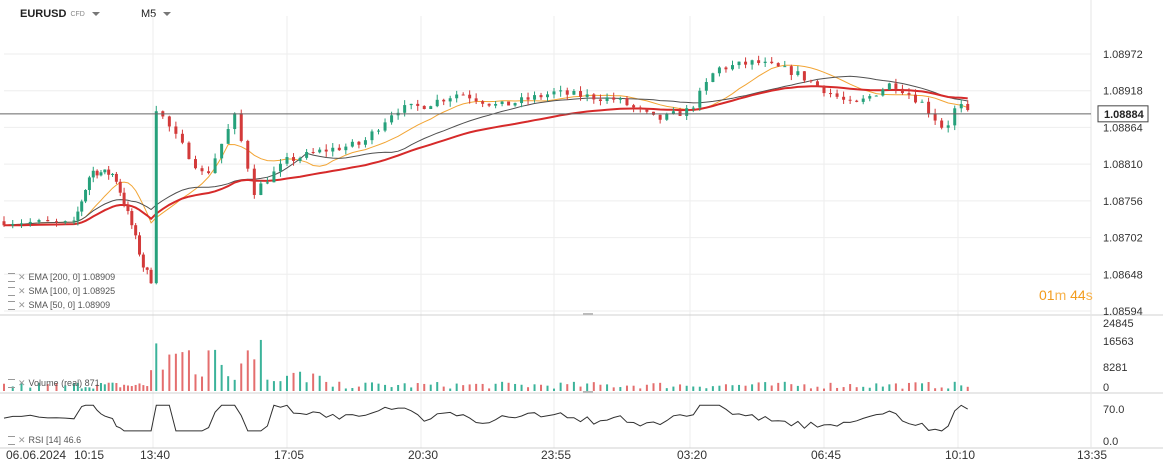 The image size is (1163, 472). What do you see at coordinates (1123, 239) in the screenshot?
I see `price-tick-label: 1.08702` at bounding box center [1123, 239].